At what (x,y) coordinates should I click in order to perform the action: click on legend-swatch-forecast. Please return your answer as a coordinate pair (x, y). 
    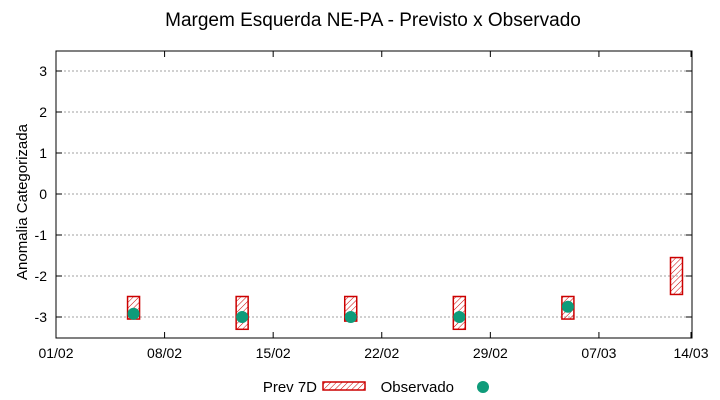
    Looking at the image, I should click on (344, 386).